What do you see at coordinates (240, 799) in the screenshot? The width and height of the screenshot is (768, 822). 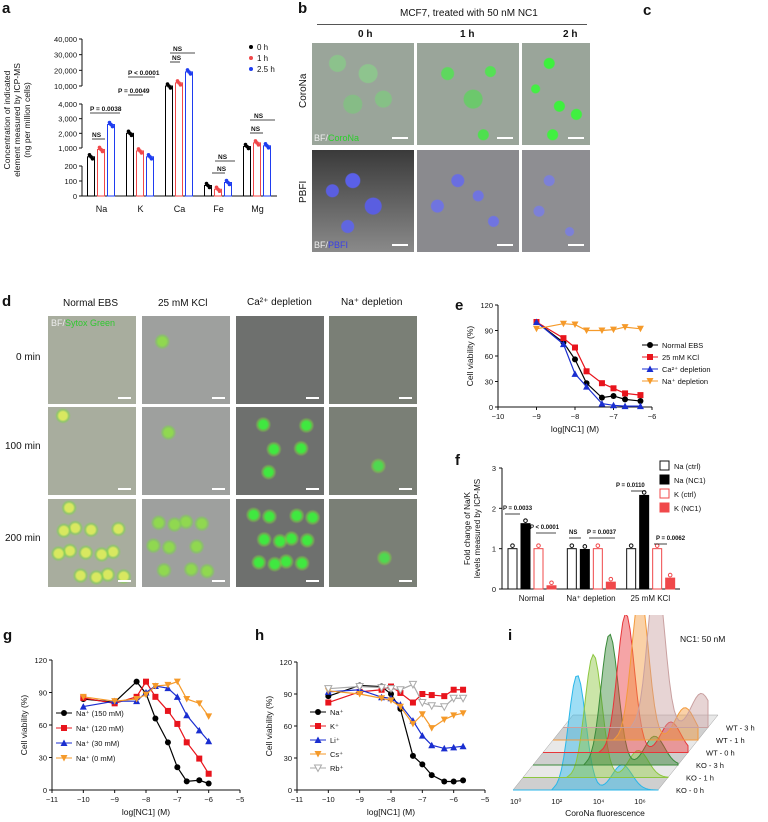 I see `x-tick-label: −5` at bounding box center [240, 799].